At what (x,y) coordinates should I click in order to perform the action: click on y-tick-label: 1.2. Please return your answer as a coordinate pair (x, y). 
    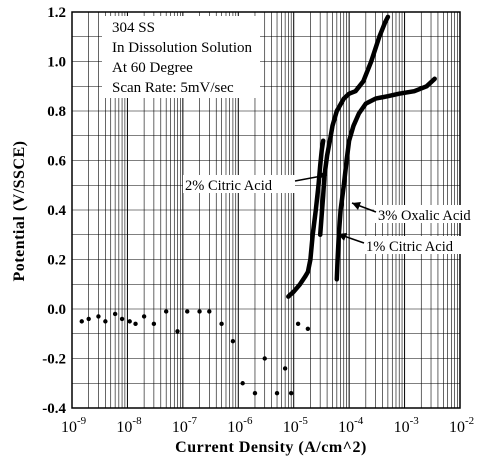
    Looking at the image, I should click on (56, 13).